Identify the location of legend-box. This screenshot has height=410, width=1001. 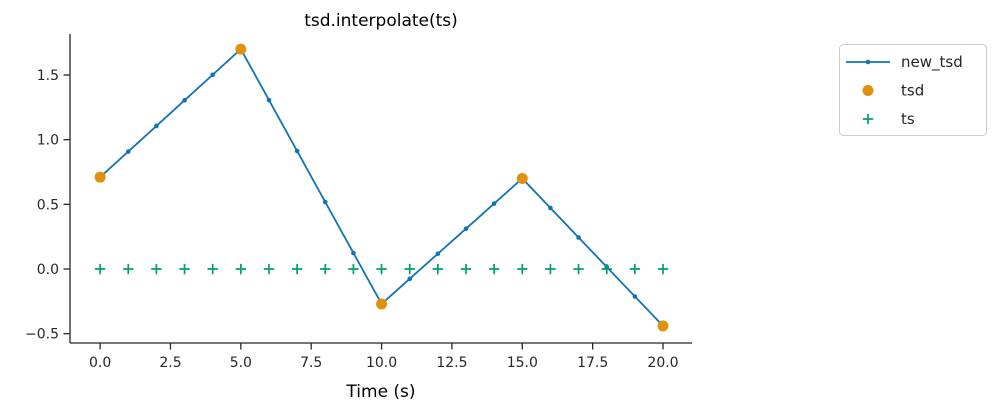
(913, 90).